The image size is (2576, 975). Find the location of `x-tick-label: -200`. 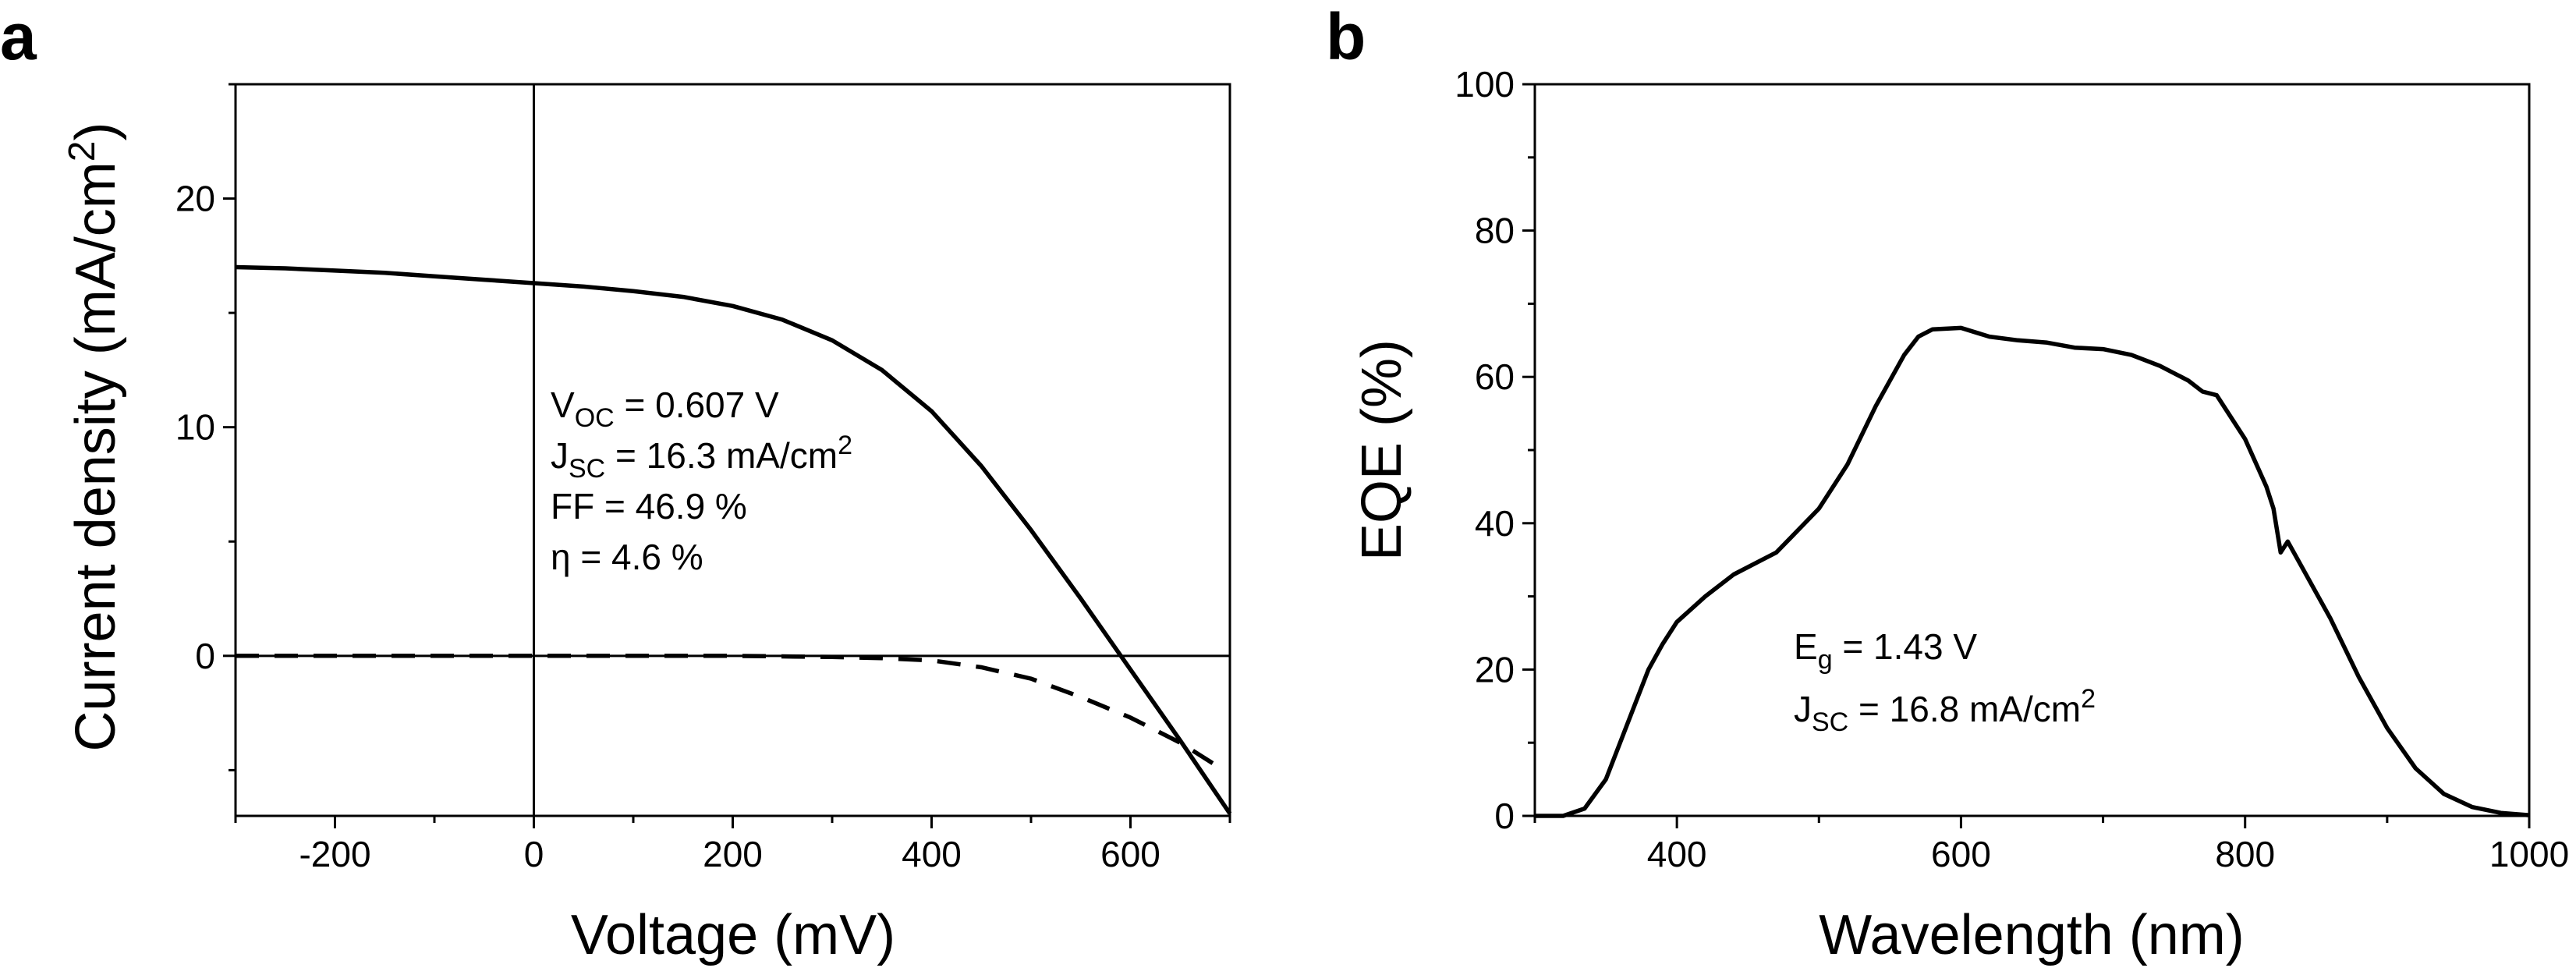

x-tick-label: -200 is located at coordinates (334, 854).